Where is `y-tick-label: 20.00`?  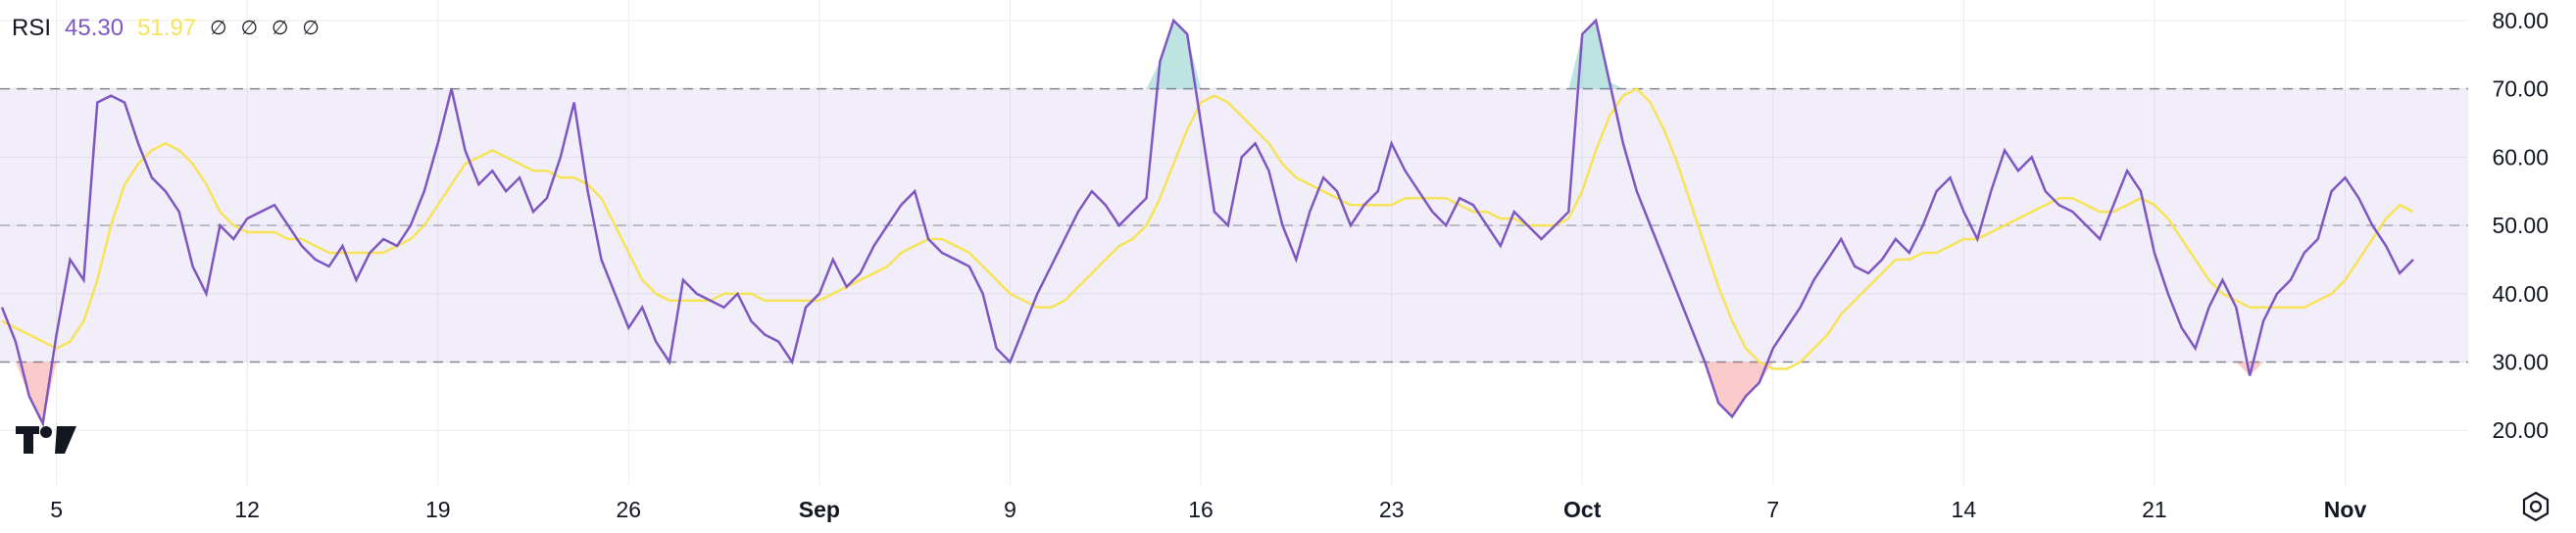 y-tick-label: 20.00 is located at coordinates (2520, 430).